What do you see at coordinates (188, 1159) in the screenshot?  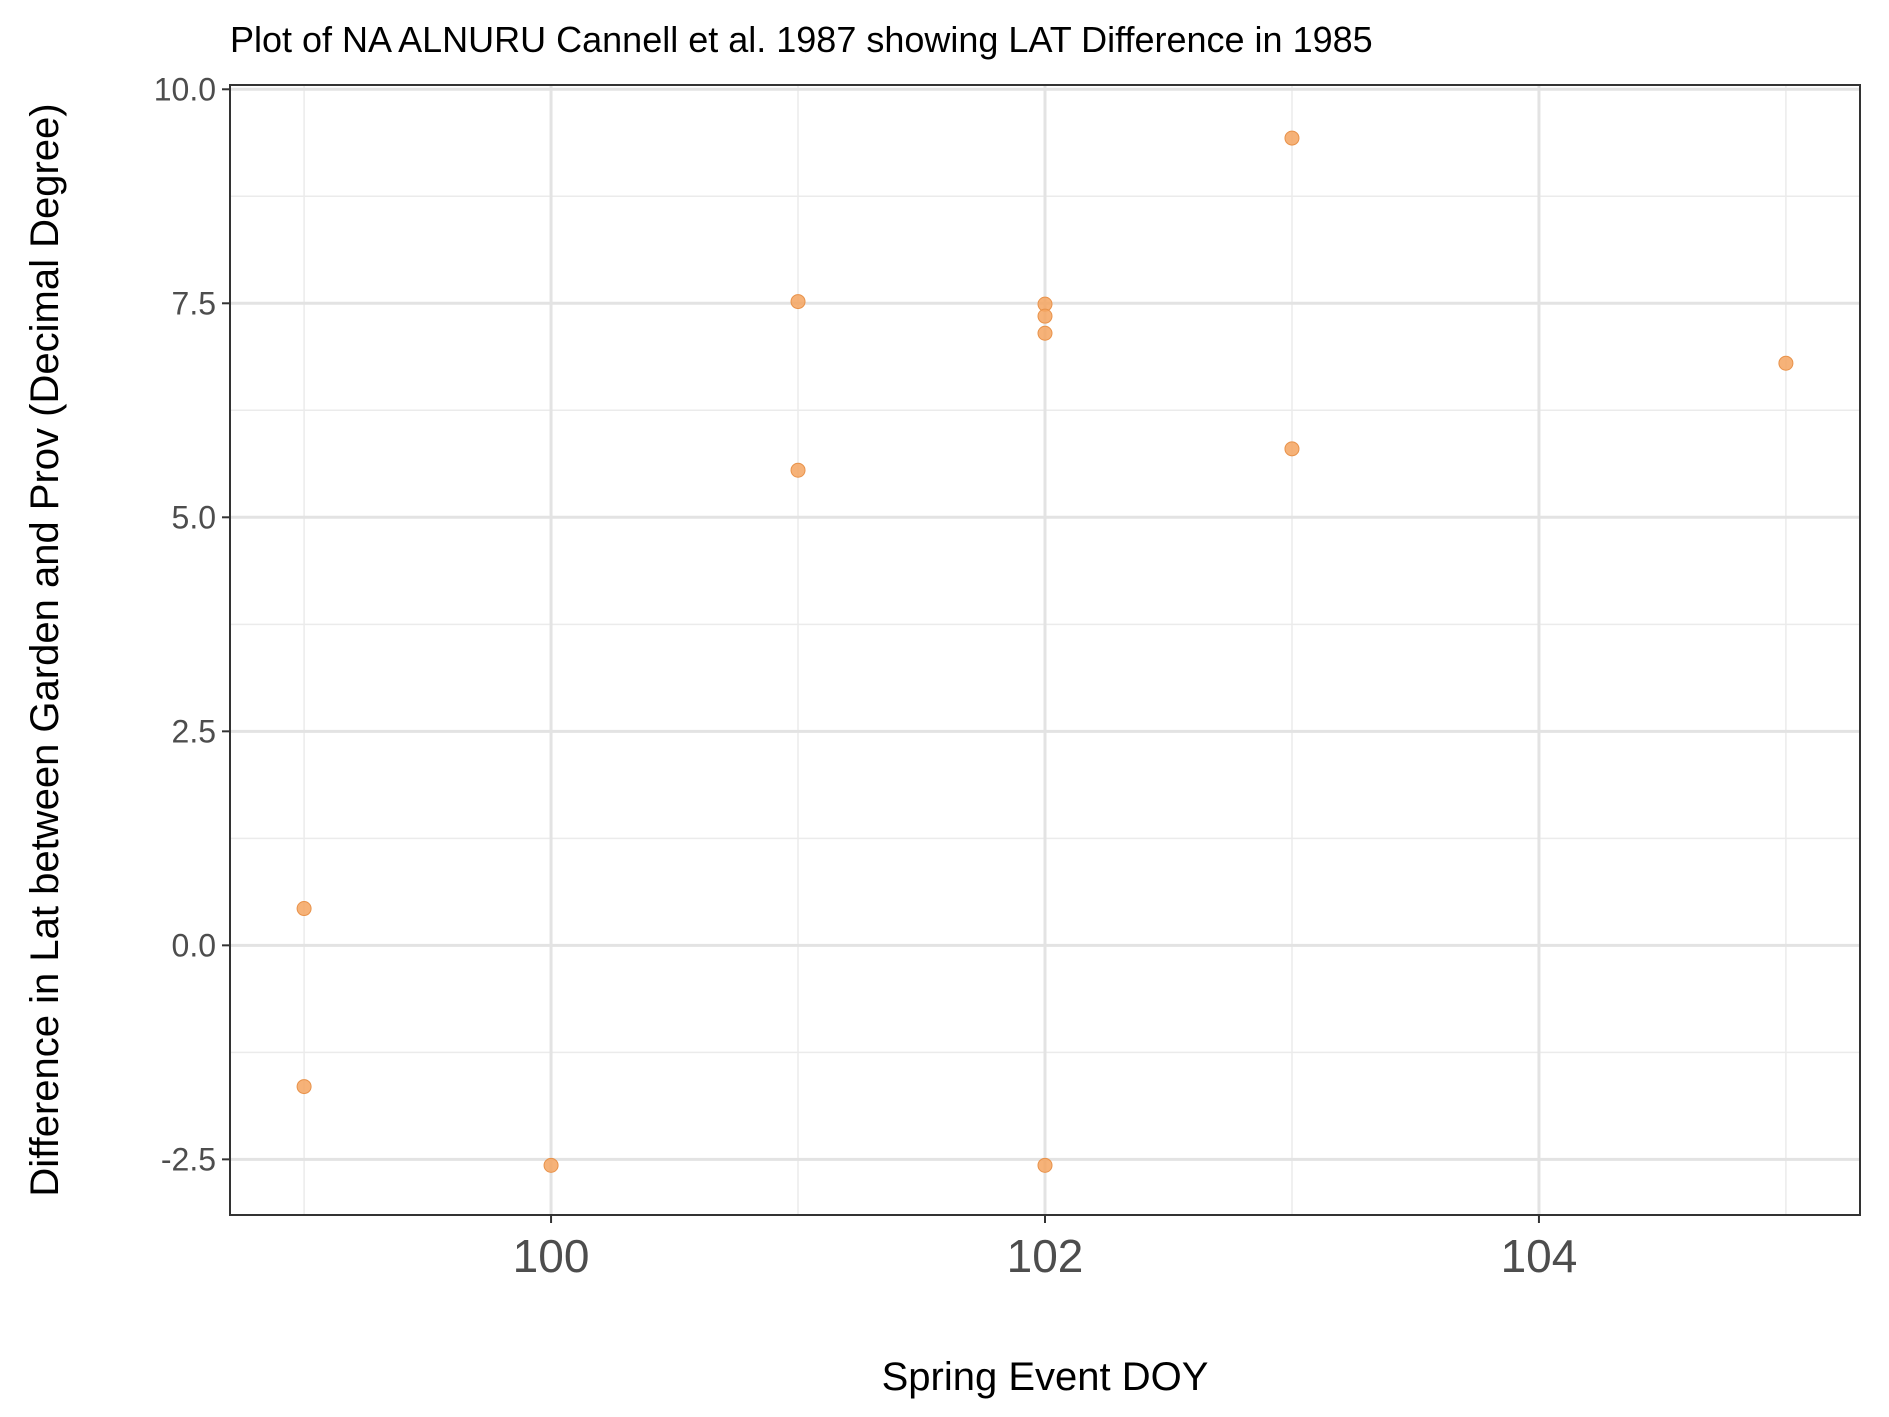 I see `y-tick-label: -2.5` at bounding box center [188, 1159].